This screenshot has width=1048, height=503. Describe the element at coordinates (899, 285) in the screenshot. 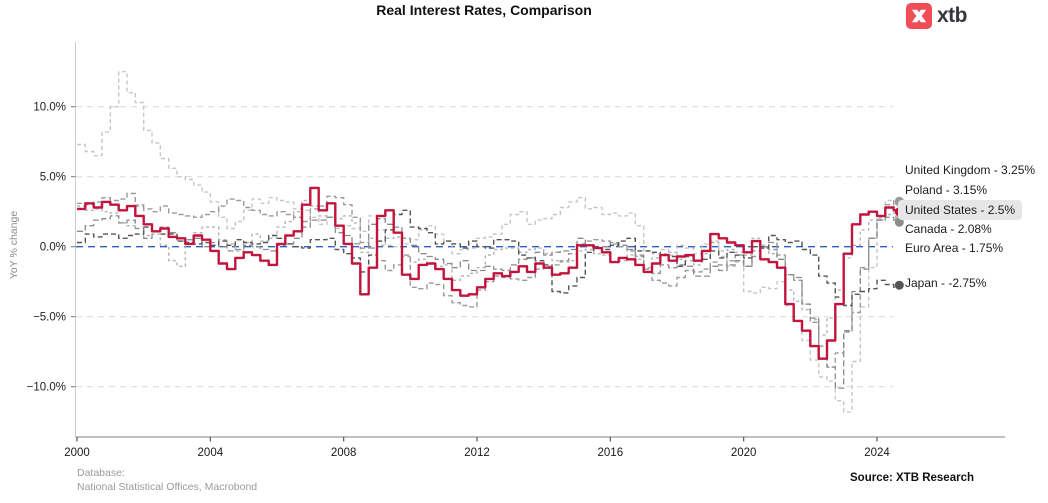

I see `series-end-dot-japan` at that location.